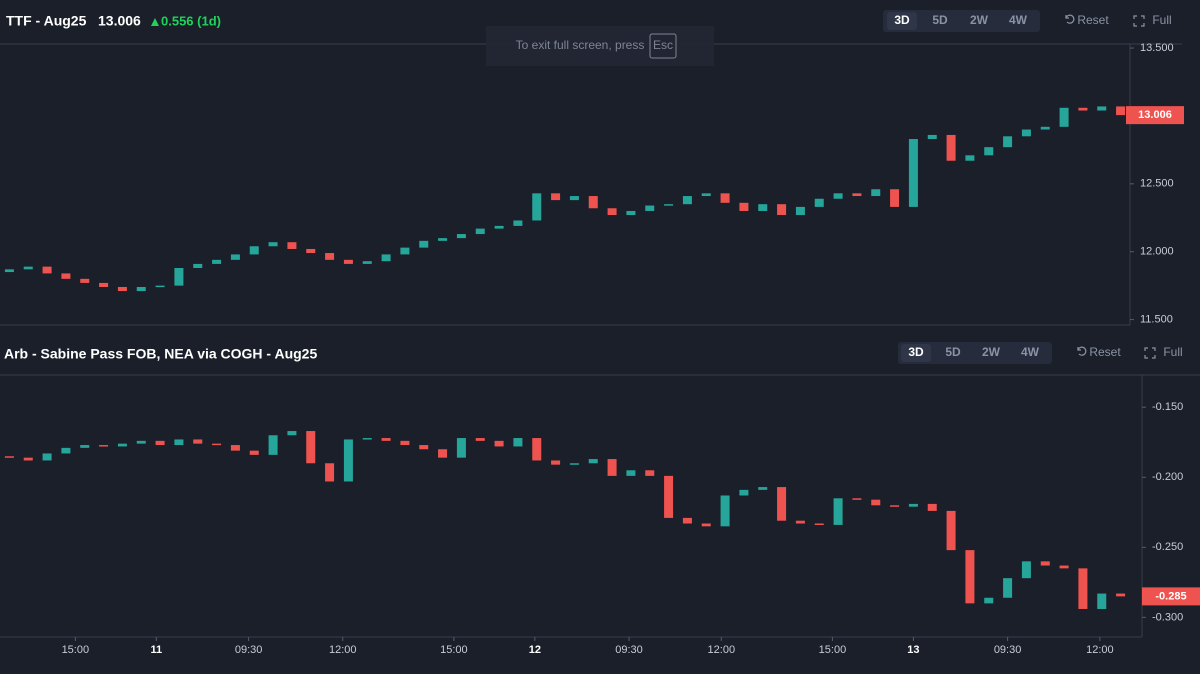 Image resolution: width=1200 pixels, height=674 pixels. I want to click on x-tick-label: 11, so click(156, 650).